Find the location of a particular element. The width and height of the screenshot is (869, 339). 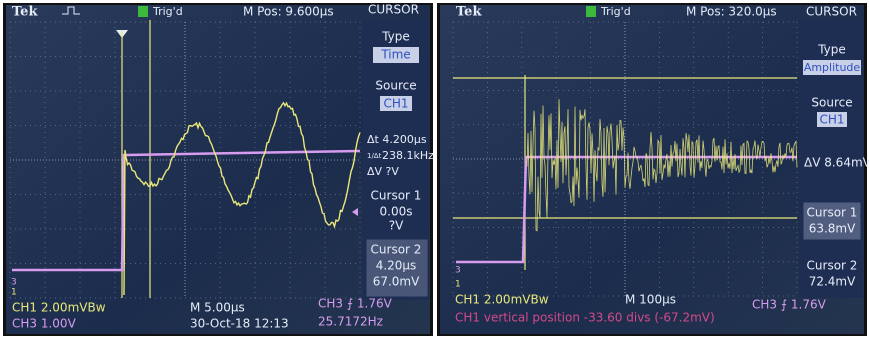

inverse-symbol: 1/Δt is located at coordinates (374, 156).